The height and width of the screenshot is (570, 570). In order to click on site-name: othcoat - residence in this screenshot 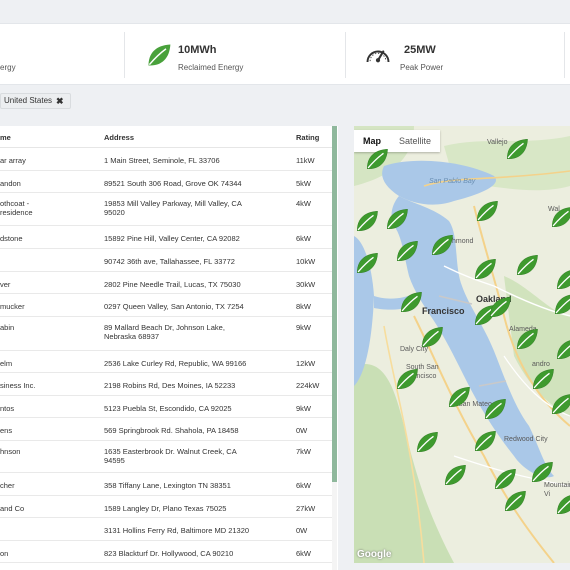, I will do `click(16, 208)`.